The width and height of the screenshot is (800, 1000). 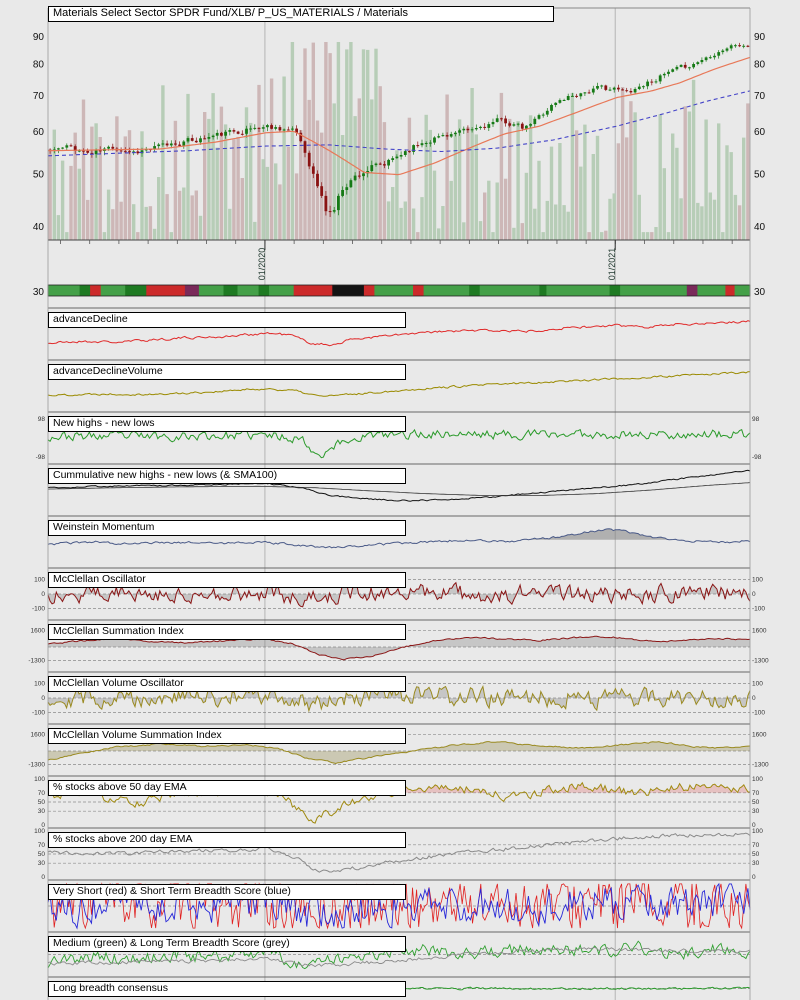 I want to click on panel-advanceDeclineVolume, so click(x=399, y=384).